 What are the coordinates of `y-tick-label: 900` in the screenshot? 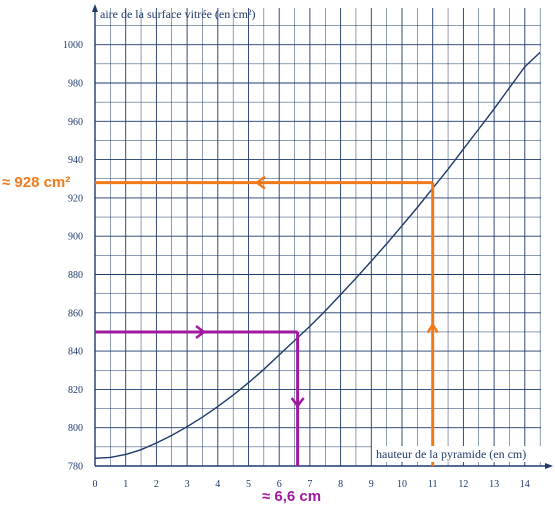 It's located at (75, 237).